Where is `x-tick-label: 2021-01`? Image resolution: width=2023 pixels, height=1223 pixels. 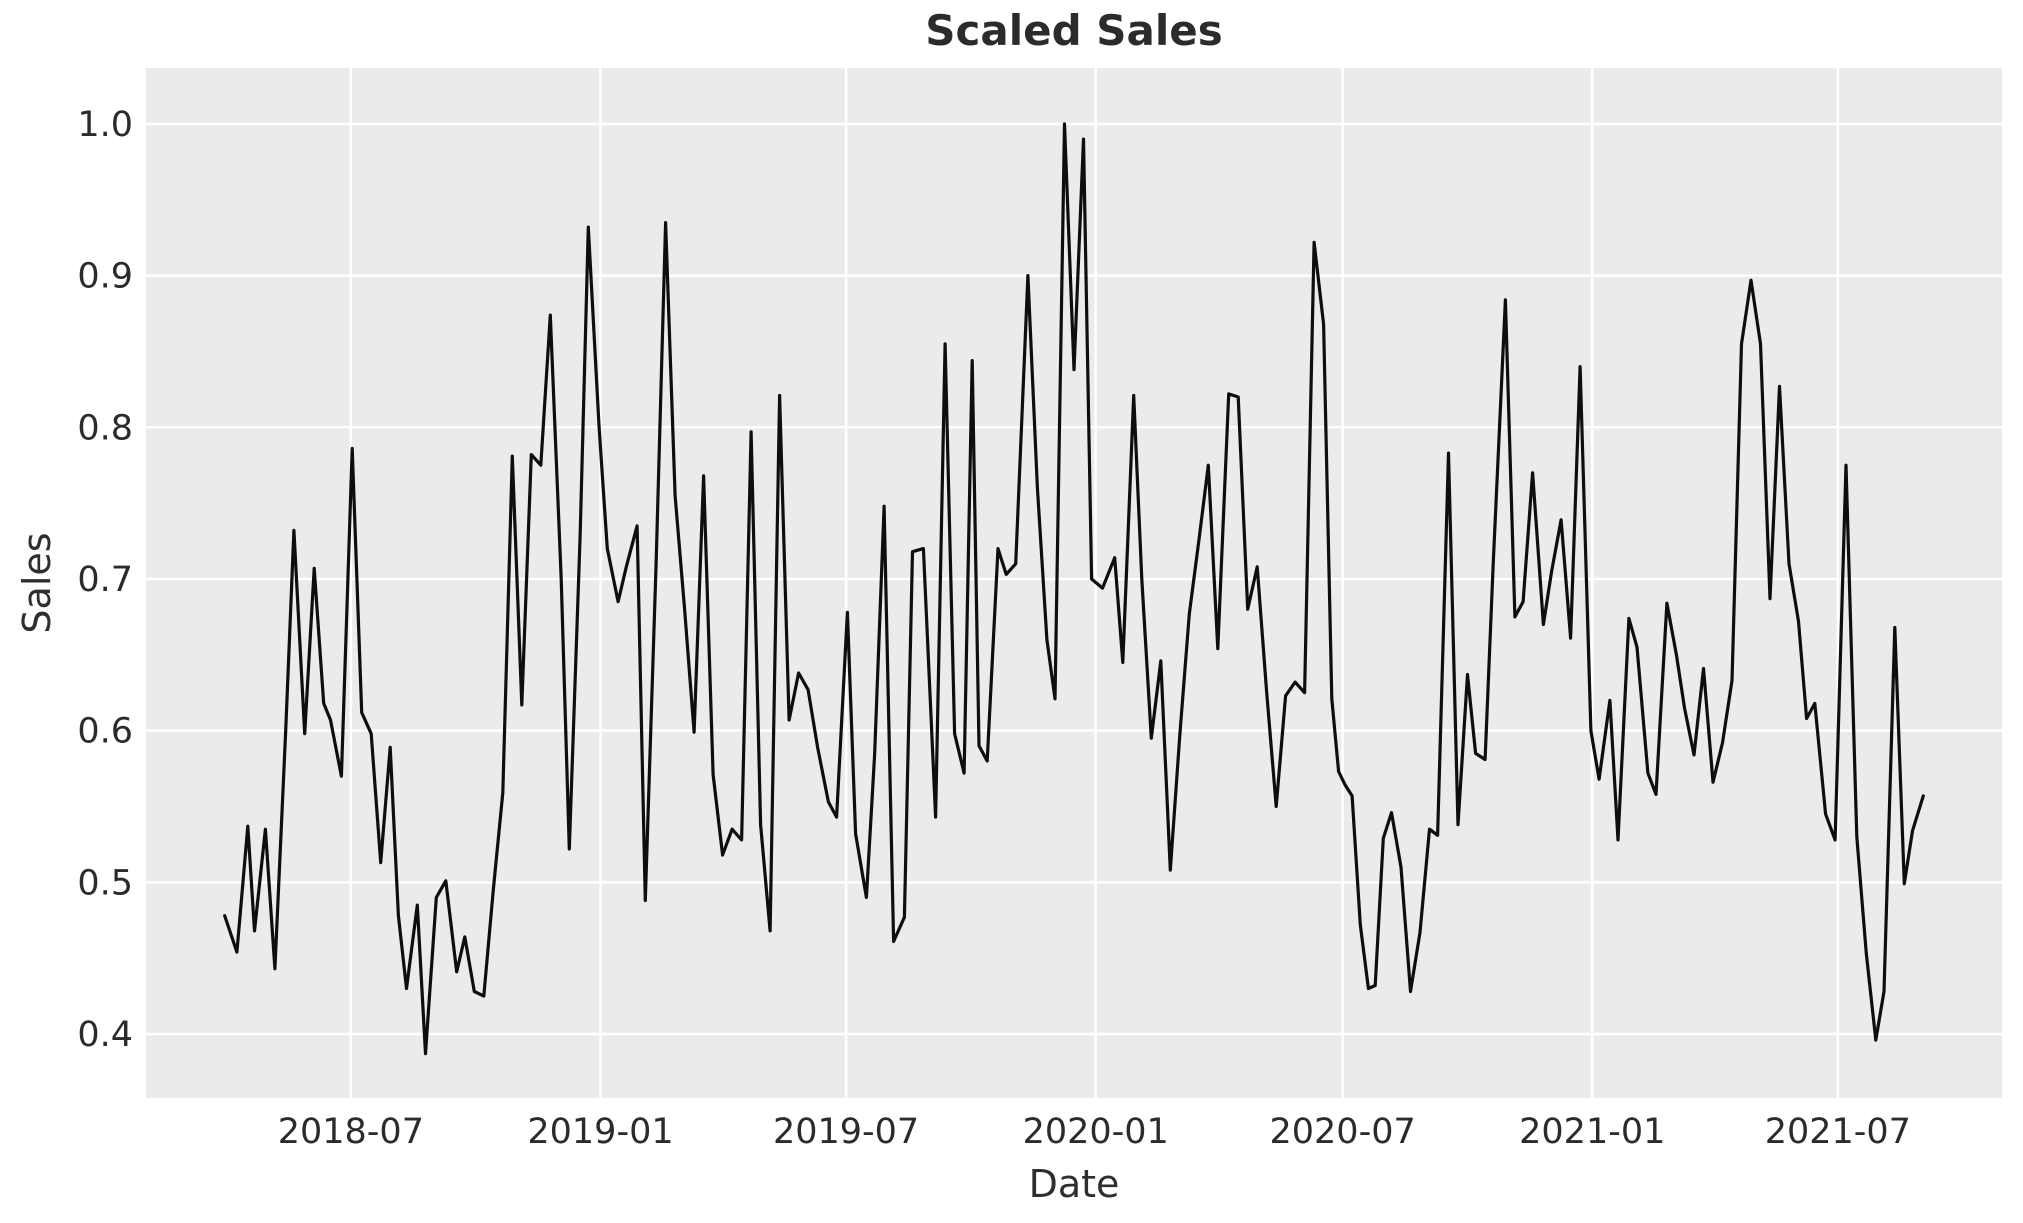
x-tick-label: 2021-01 is located at coordinates (1592, 1132).